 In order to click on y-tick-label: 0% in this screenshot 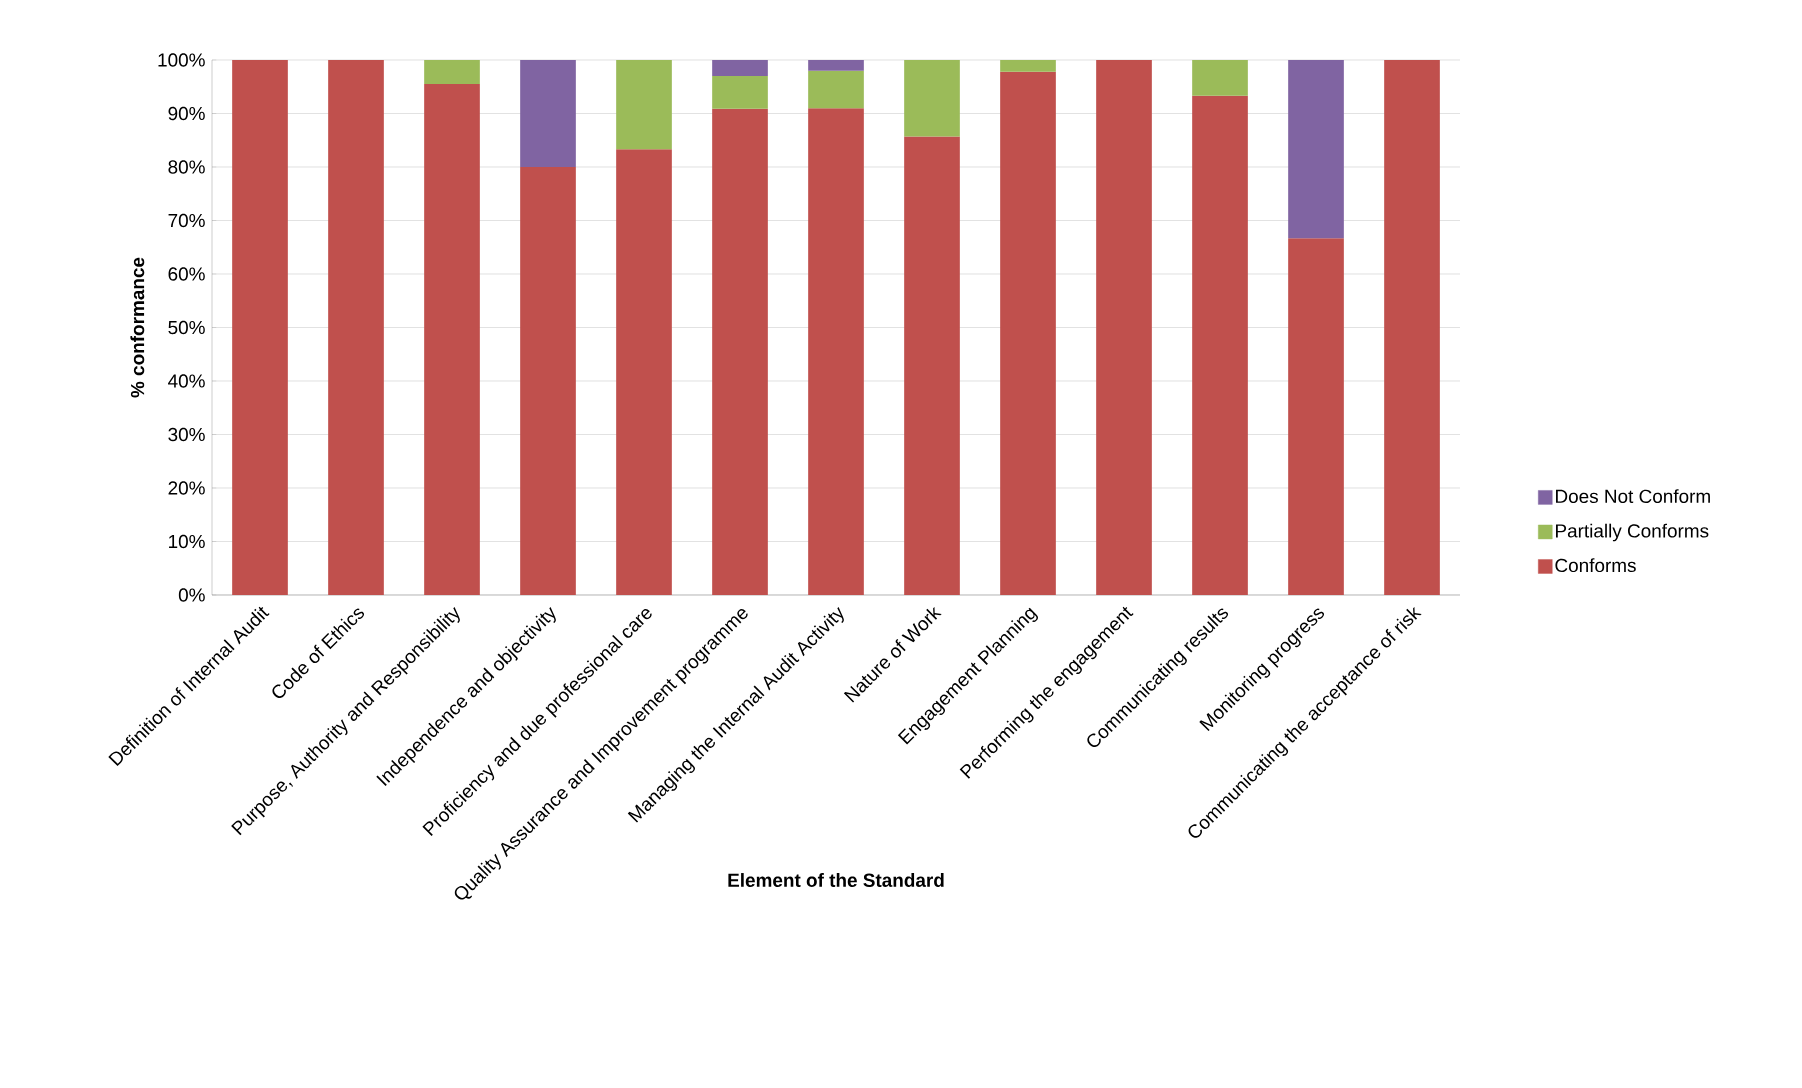, I will do `click(191, 595)`.